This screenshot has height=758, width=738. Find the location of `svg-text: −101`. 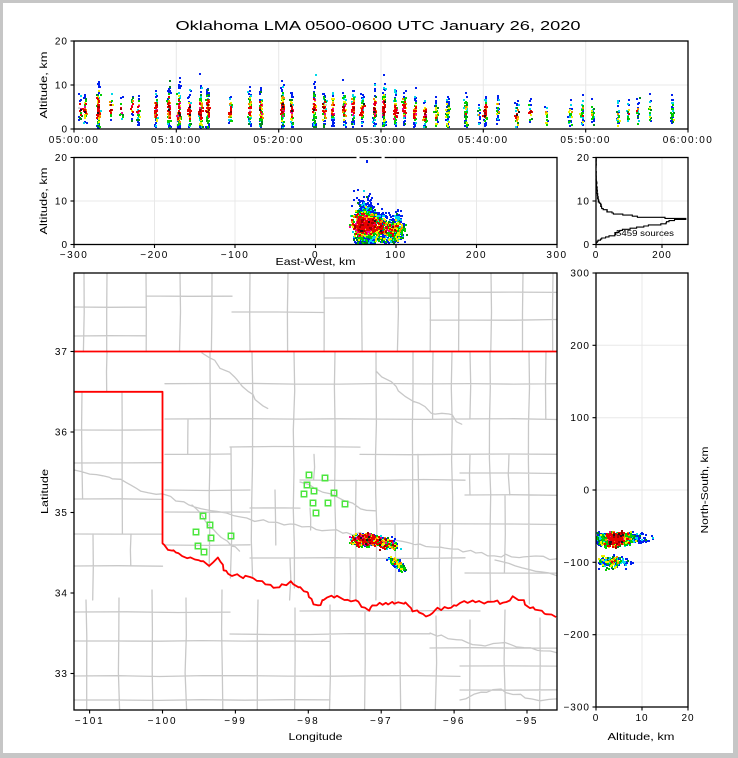

svg-text: −101 is located at coordinates (90, 721).